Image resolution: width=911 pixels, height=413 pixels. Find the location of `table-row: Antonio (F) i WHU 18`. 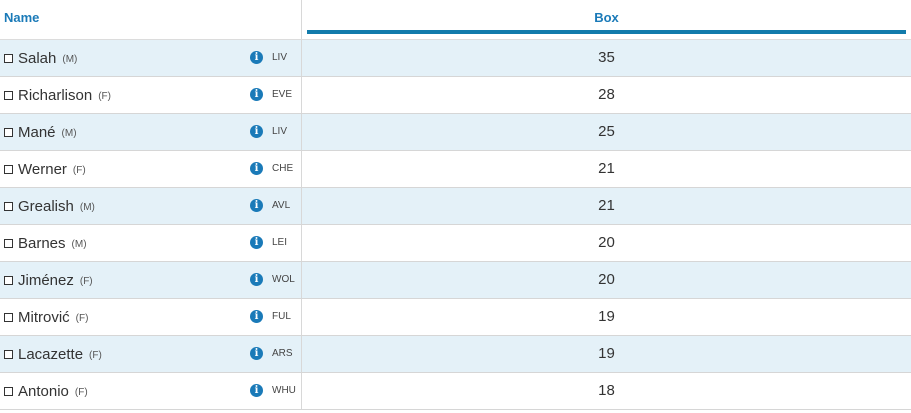

table-row: Antonio (F) i WHU 18 is located at coordinates (455, 391).